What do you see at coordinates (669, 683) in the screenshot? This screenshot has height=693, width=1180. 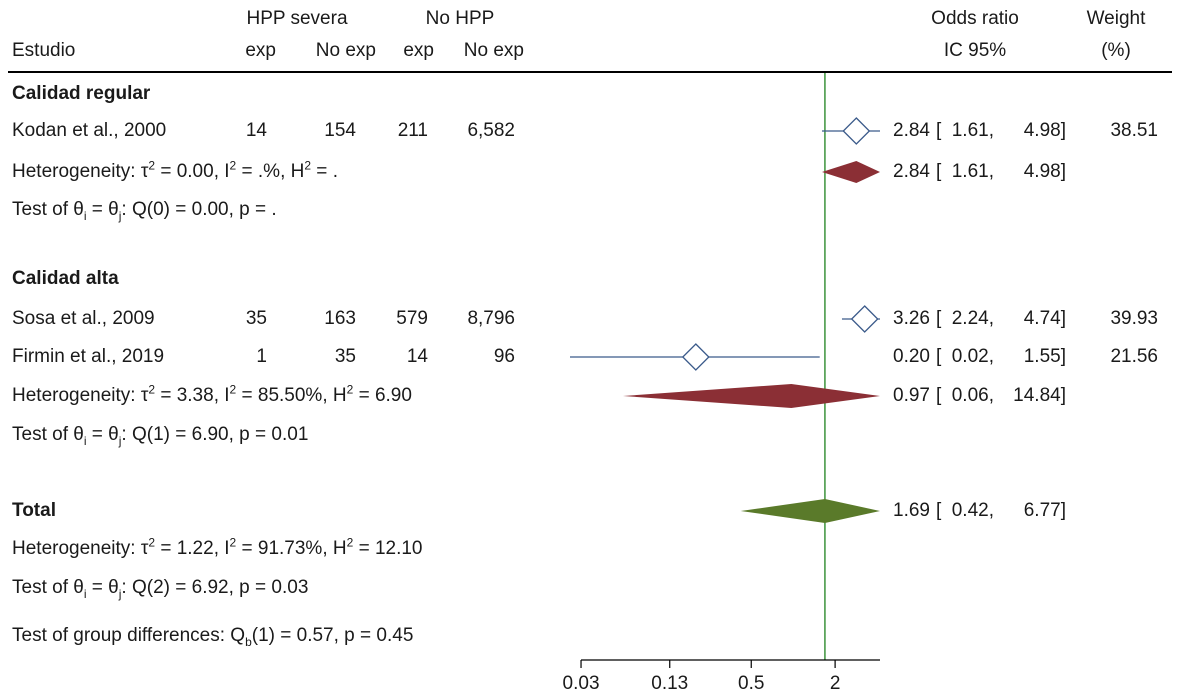 I see `x-axis-tick-label: 0.13` at bounding box center [669, 683].